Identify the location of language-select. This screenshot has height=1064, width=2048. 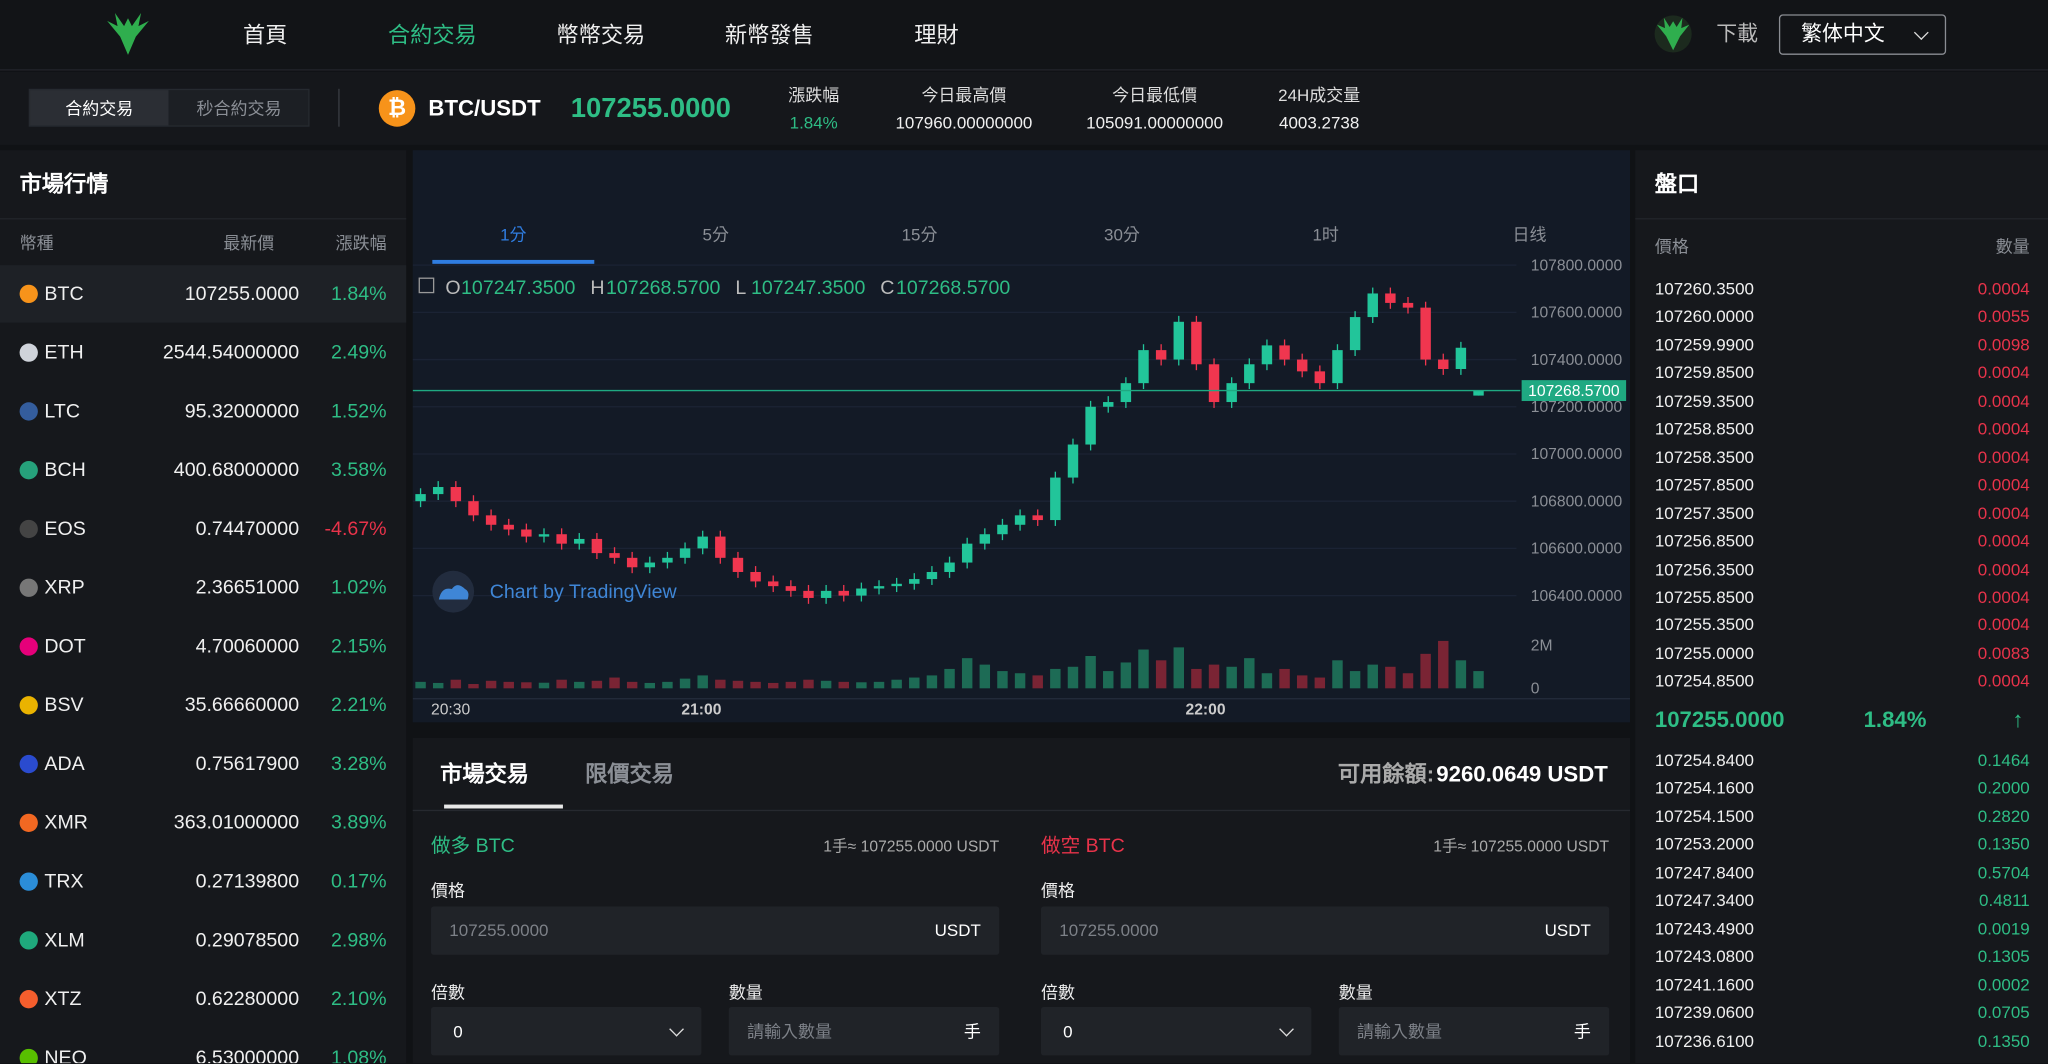
(1862, 34).